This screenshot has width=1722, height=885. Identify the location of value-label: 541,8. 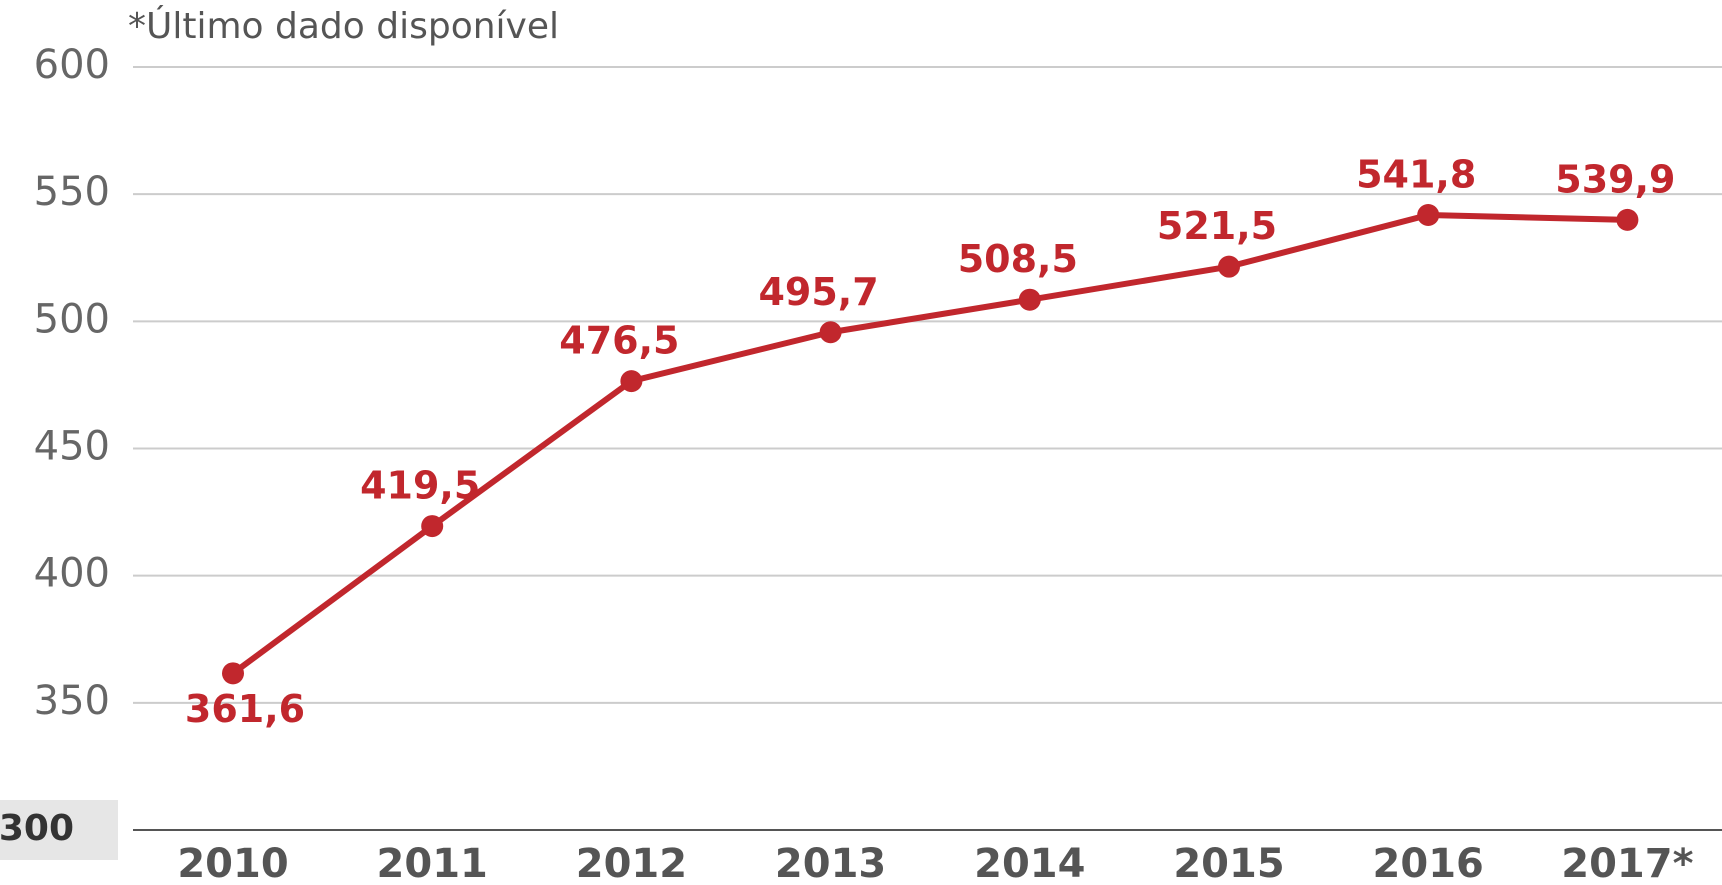
(1416, 175).